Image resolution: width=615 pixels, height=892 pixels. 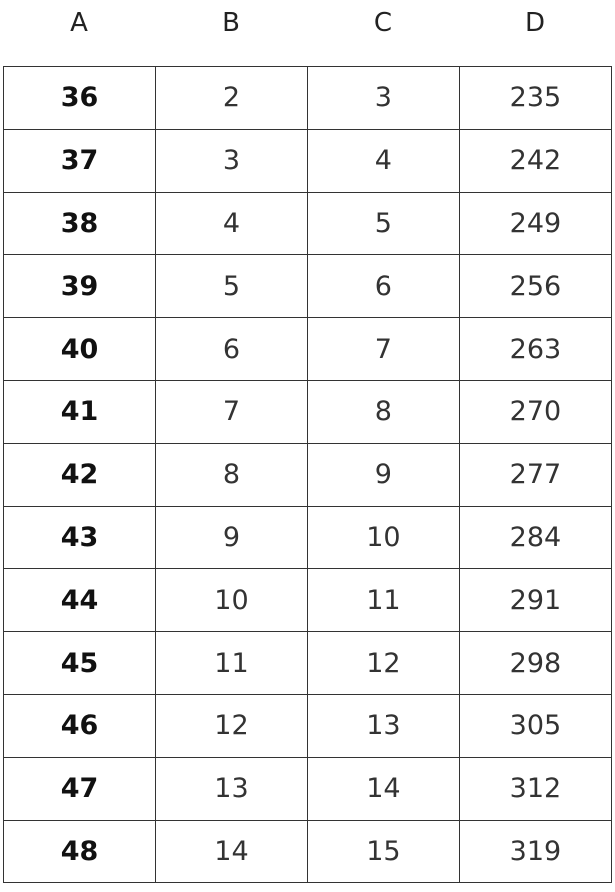 What do you see at coordinates (79, 600) in the screenshot?
I see `cell-a: 44` at bounding box center [79, 600].